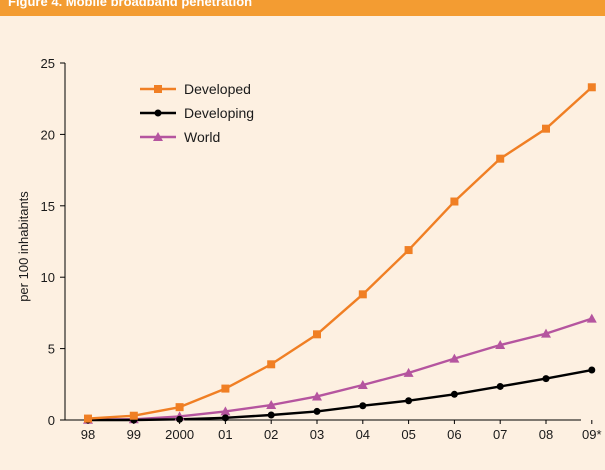  Describe the element at coordinates (592, 434) in the screenshot. I see `x-tick-label: 09*` at that location.